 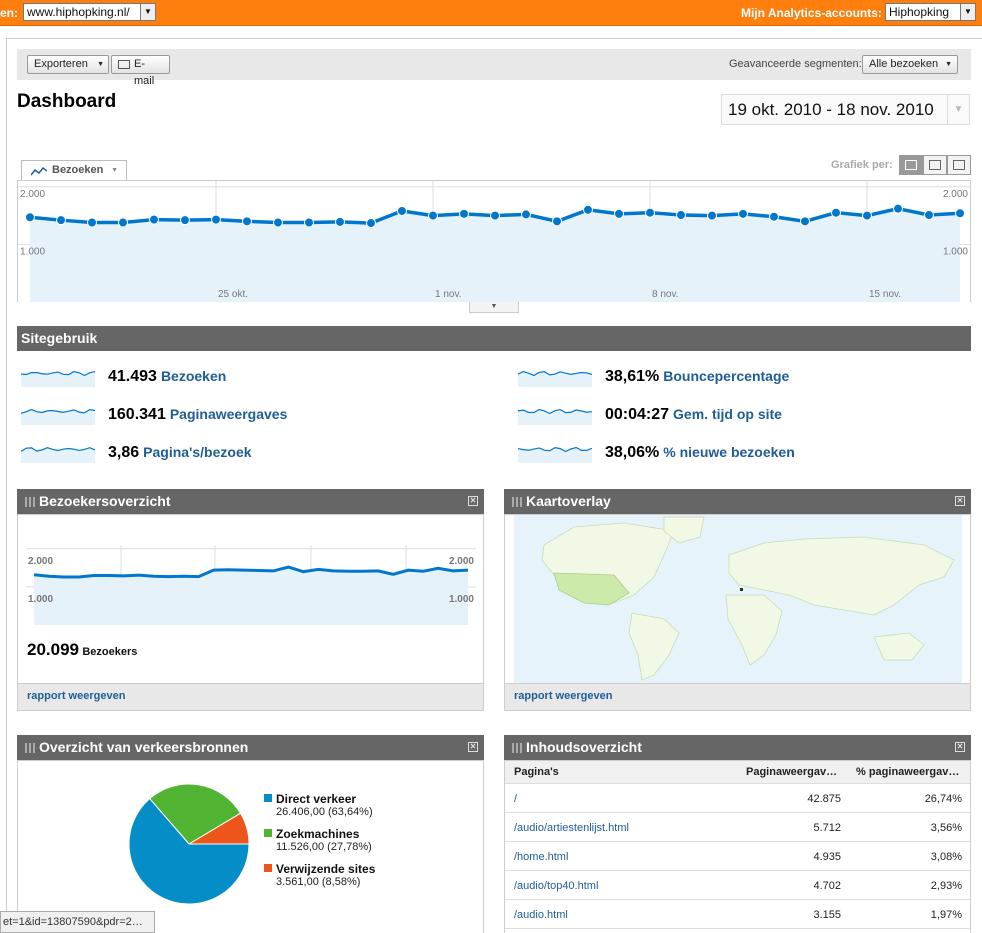 I want to click on metric-link: % nieuwe bezoeken, so click(x=729, y=452).